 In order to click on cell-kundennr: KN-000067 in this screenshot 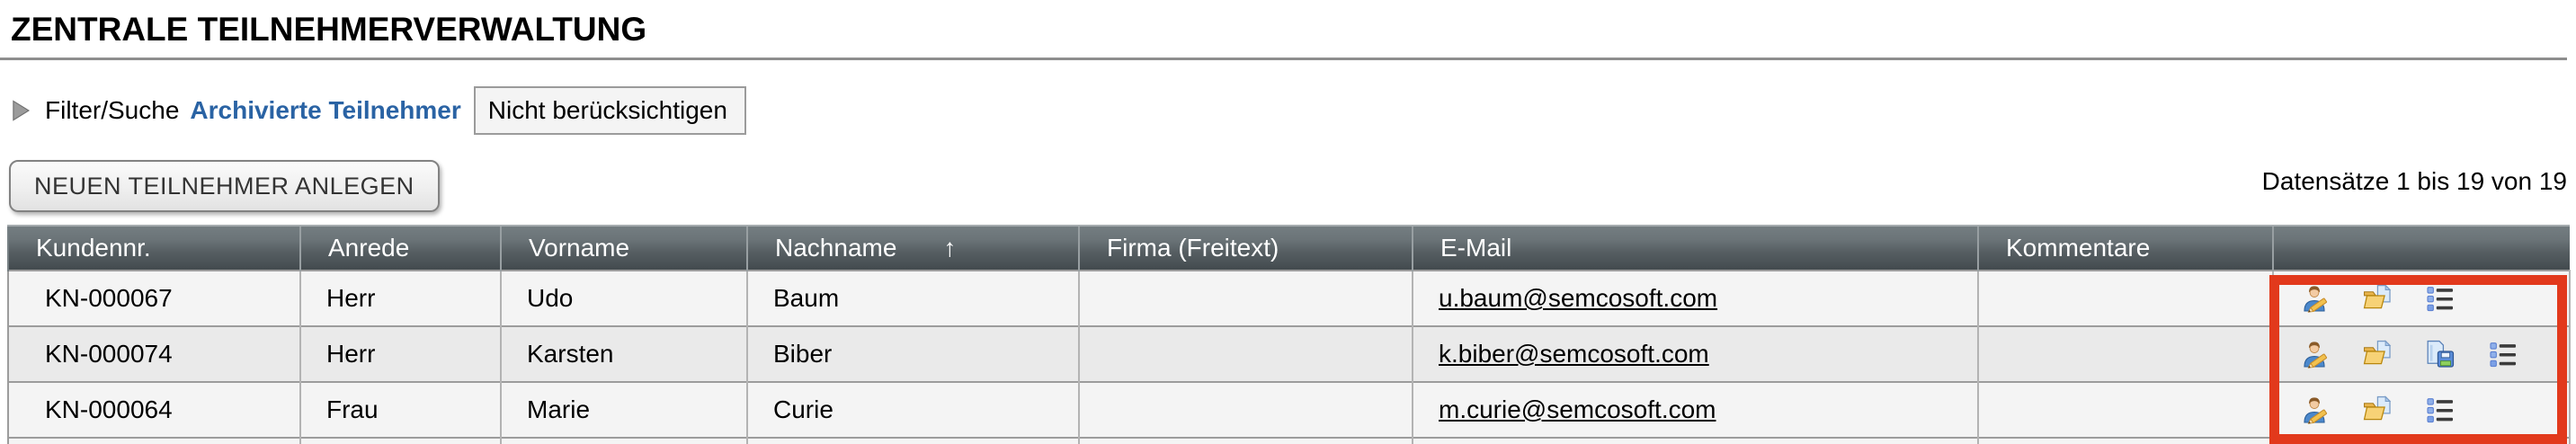, I will do `click(154, 298)`.